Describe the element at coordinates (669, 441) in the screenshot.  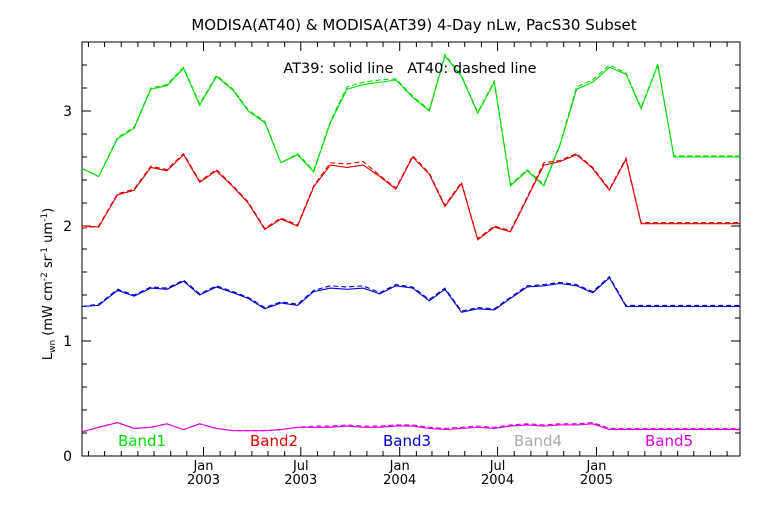
I see `legend-item-band5: Band5` at that location.